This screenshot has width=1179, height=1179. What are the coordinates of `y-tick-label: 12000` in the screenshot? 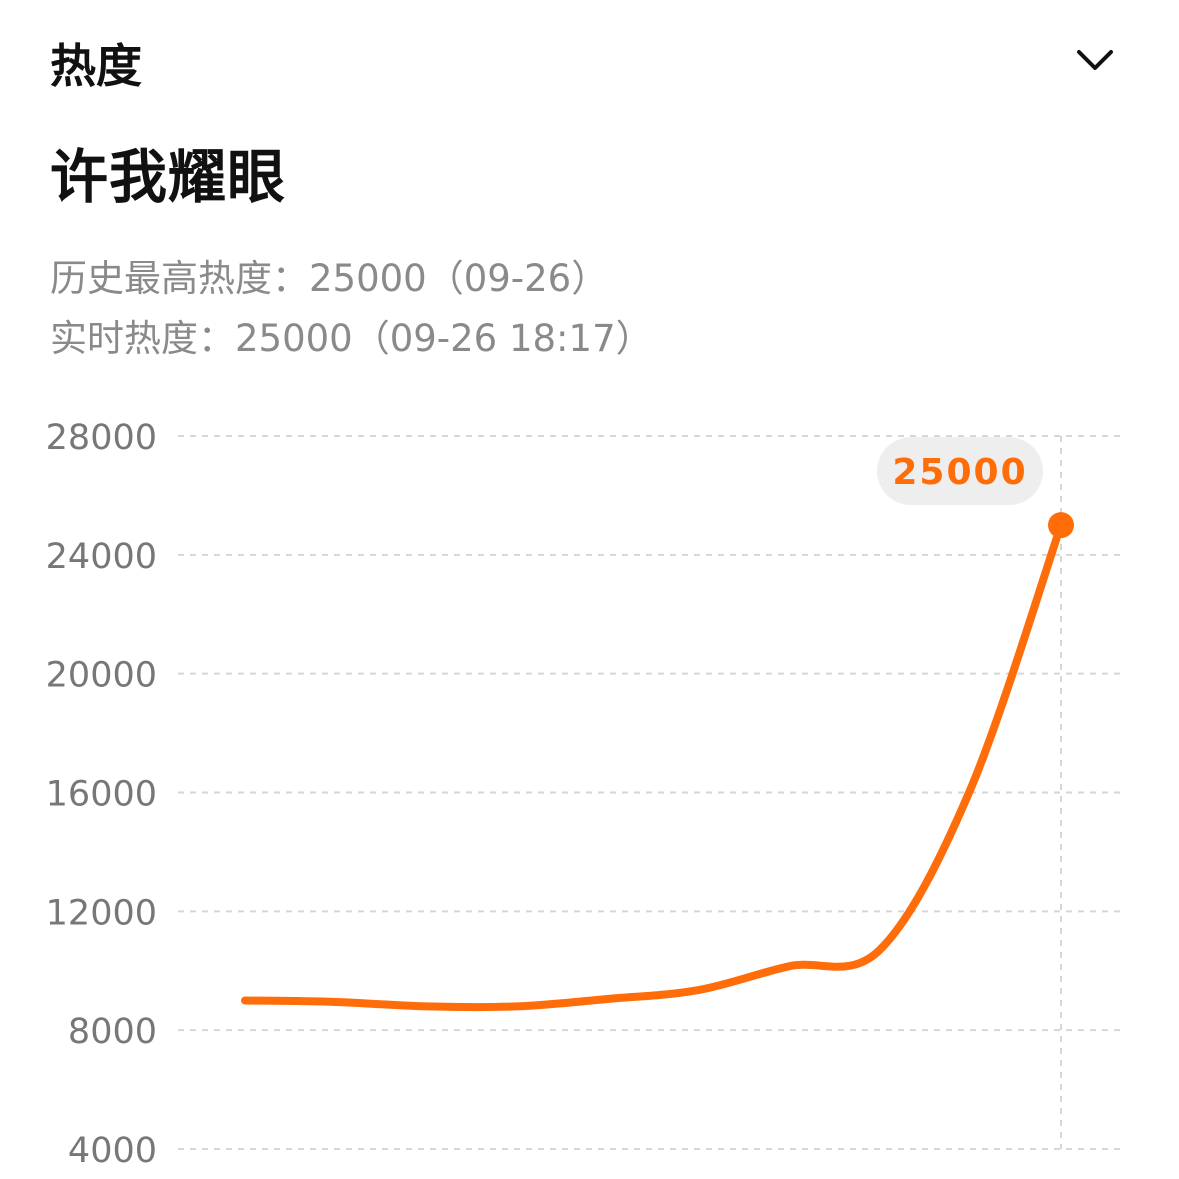 It's located at (101, 913).